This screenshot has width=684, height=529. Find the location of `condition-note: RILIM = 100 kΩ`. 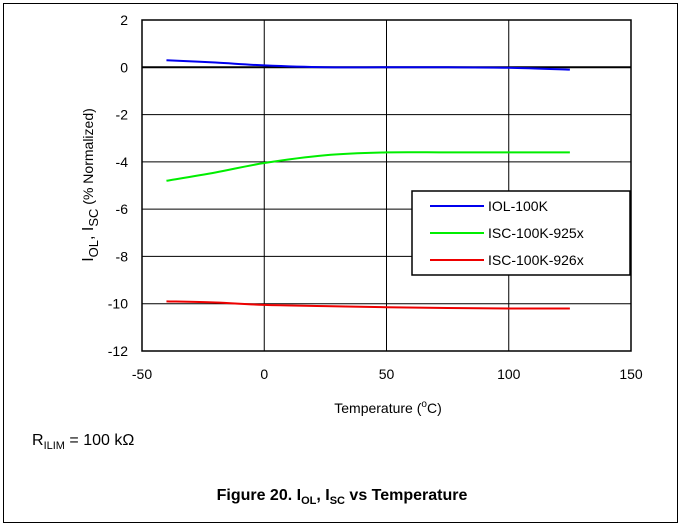

condition-note: RILIM = 100 kΩ is located at coordinates (83, 442).